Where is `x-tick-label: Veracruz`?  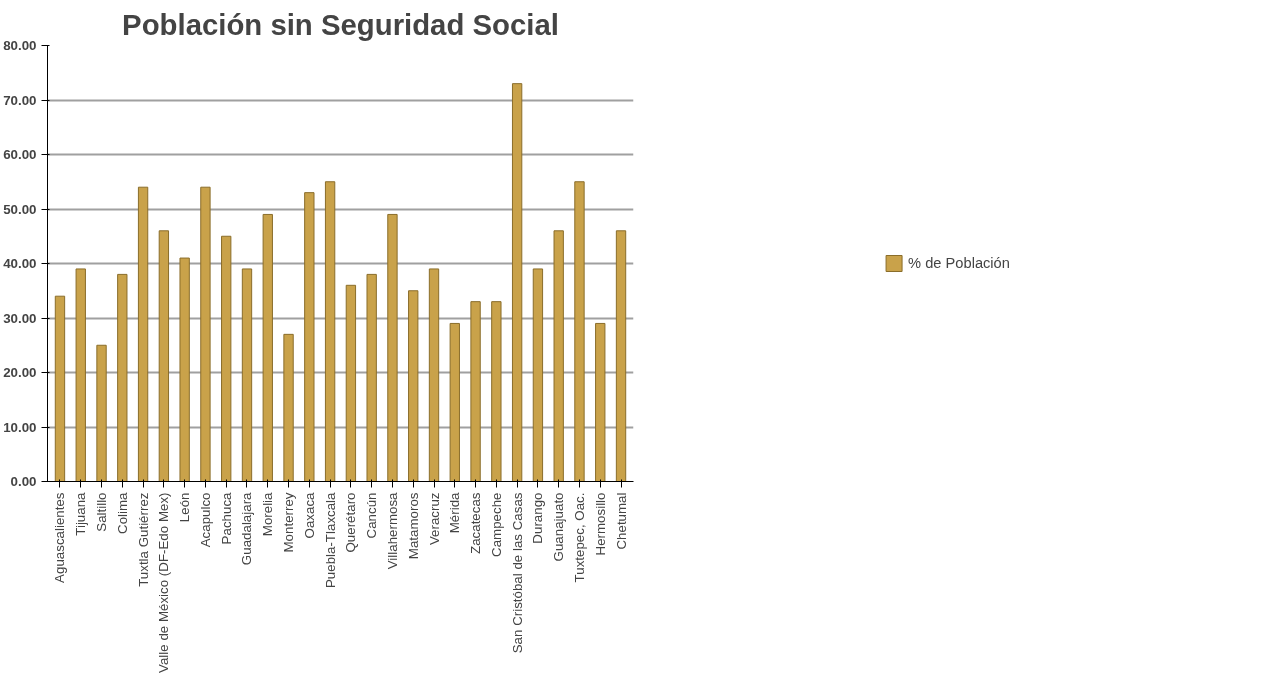
x-tick-label: Veracruz is located at coordinates (434, 519).